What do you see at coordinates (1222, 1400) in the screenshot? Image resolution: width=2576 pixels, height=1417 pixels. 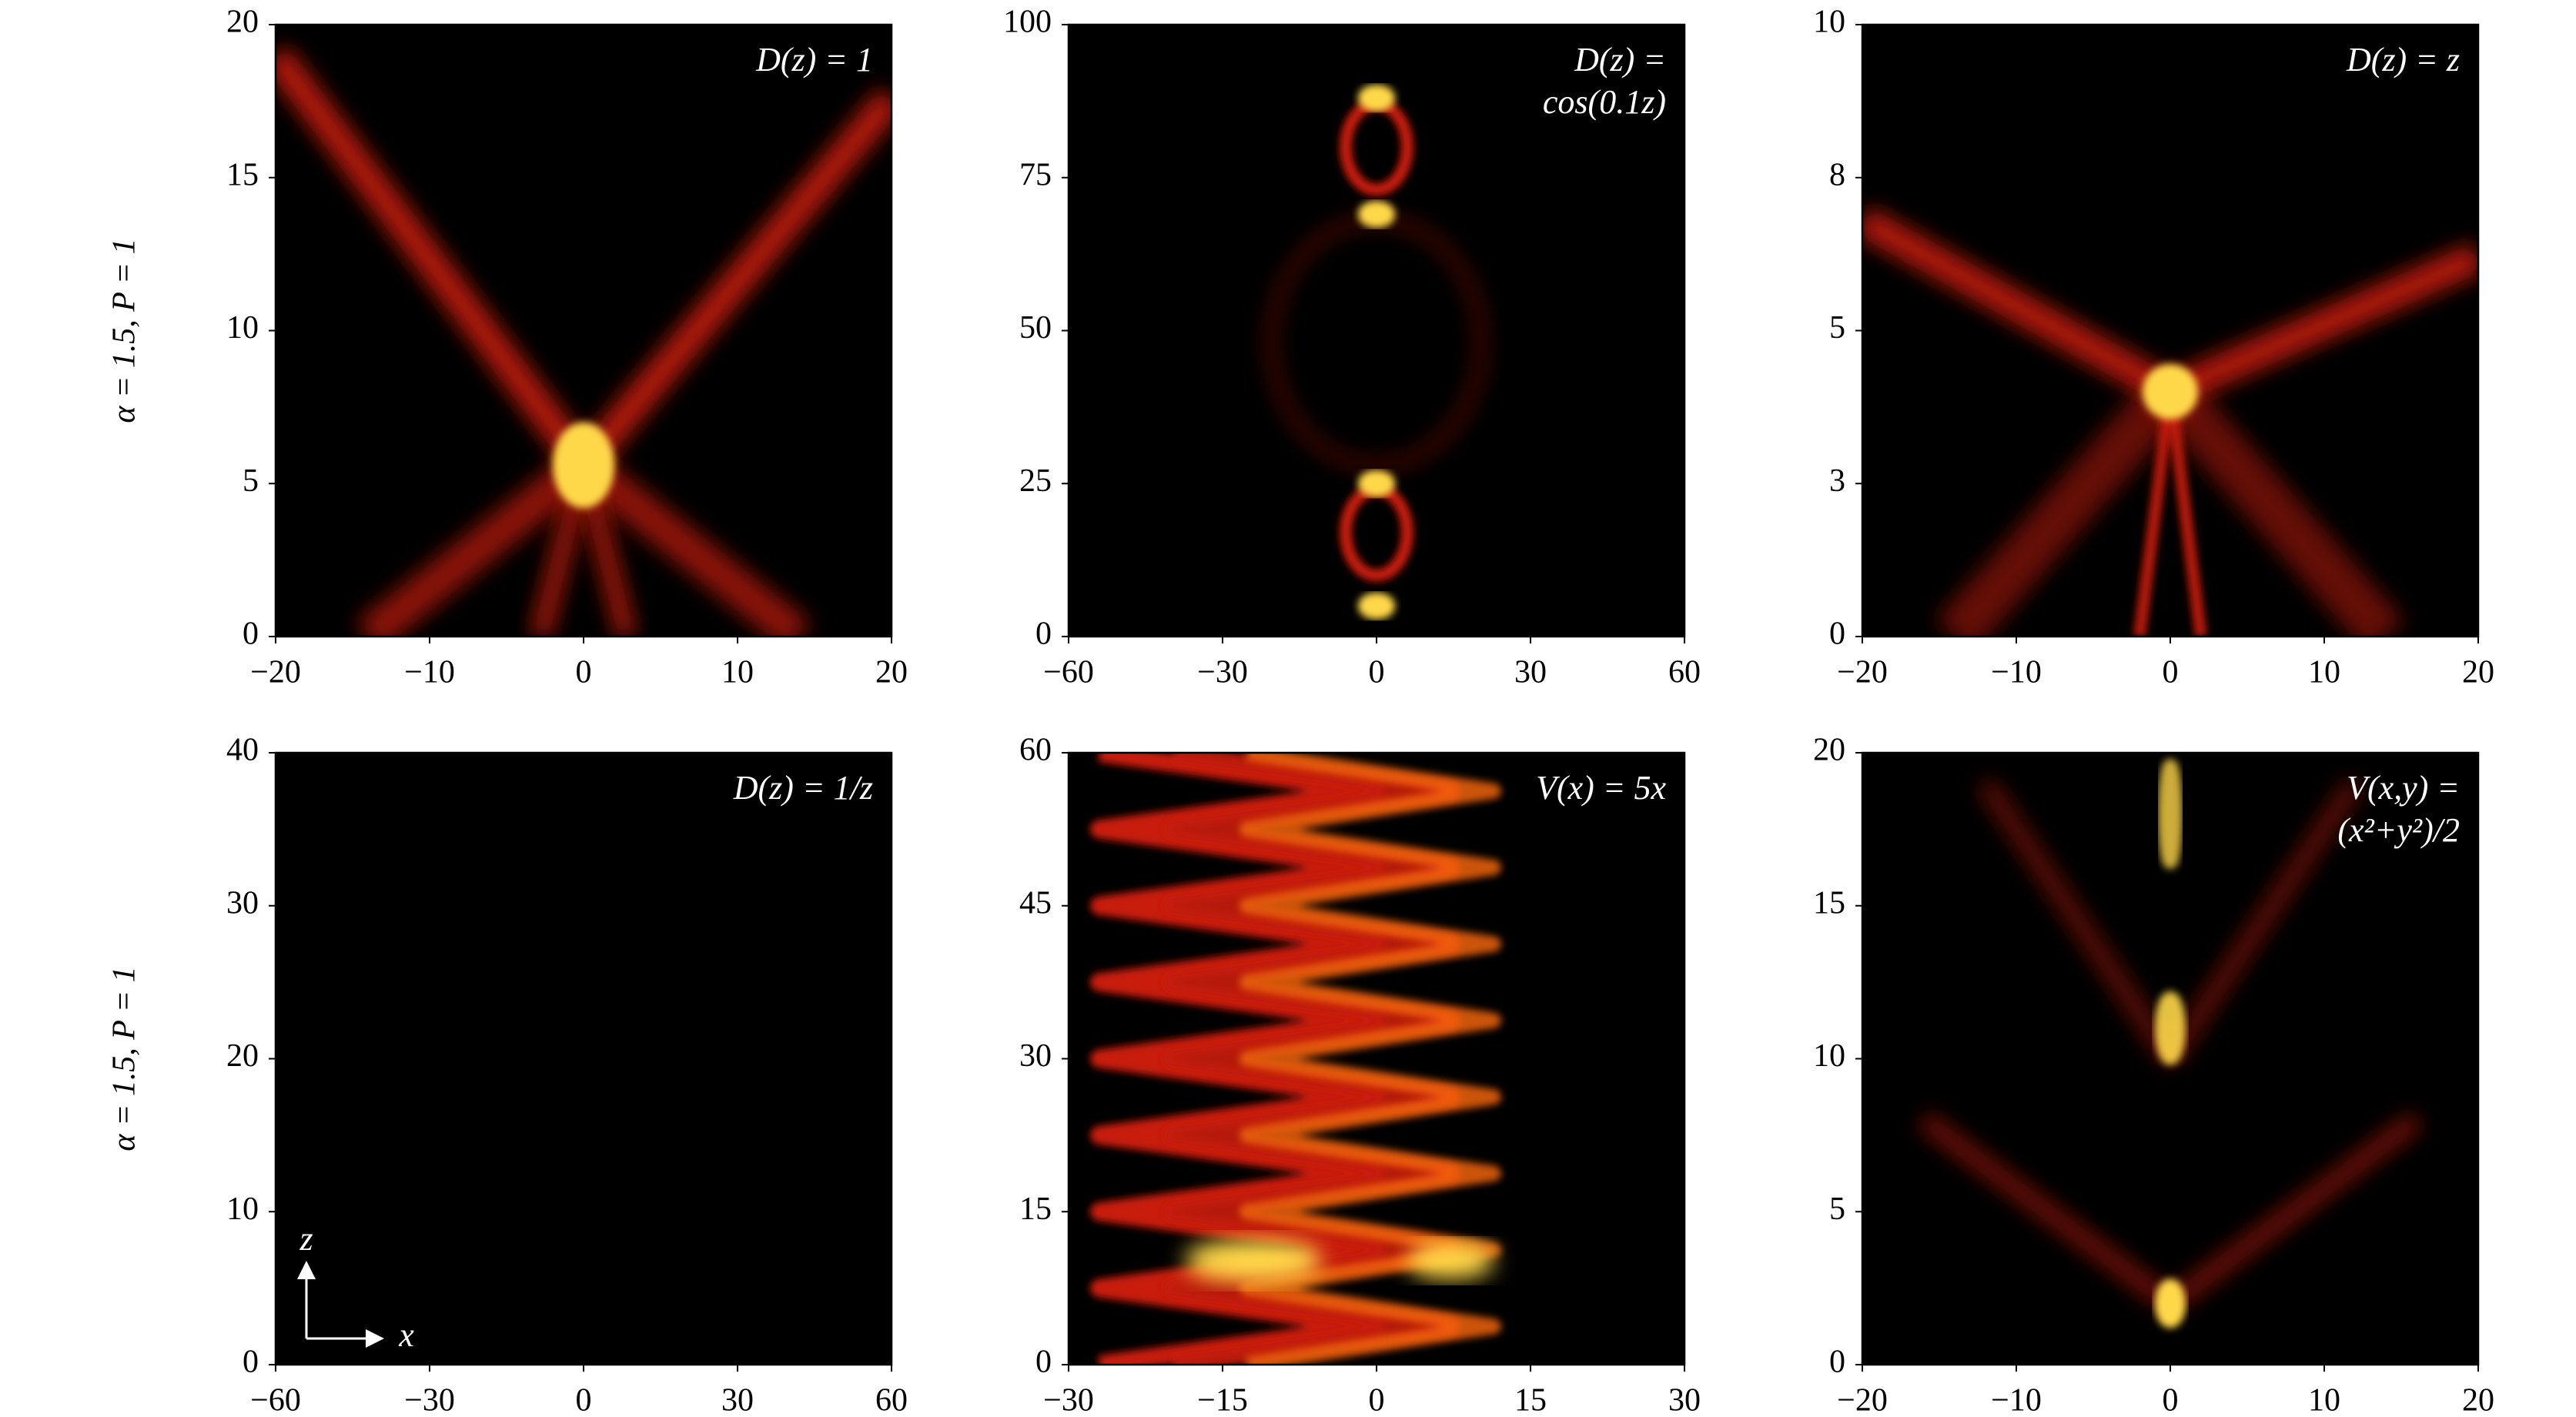 I see `x-tick-label: −15` at bounding box center [1222, 1400].